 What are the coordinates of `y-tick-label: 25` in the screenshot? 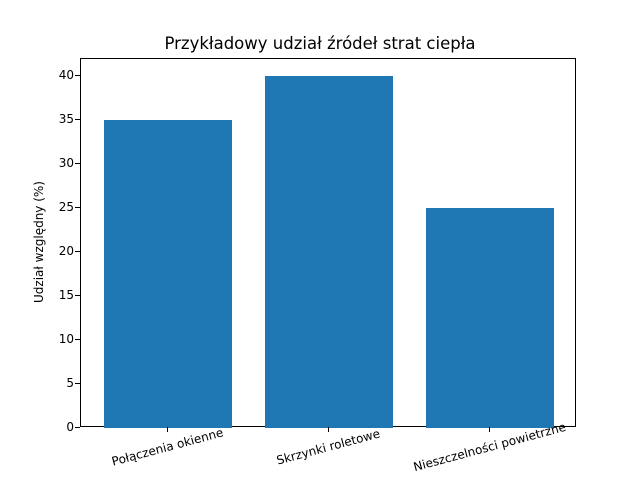 It's located at (66, 207).